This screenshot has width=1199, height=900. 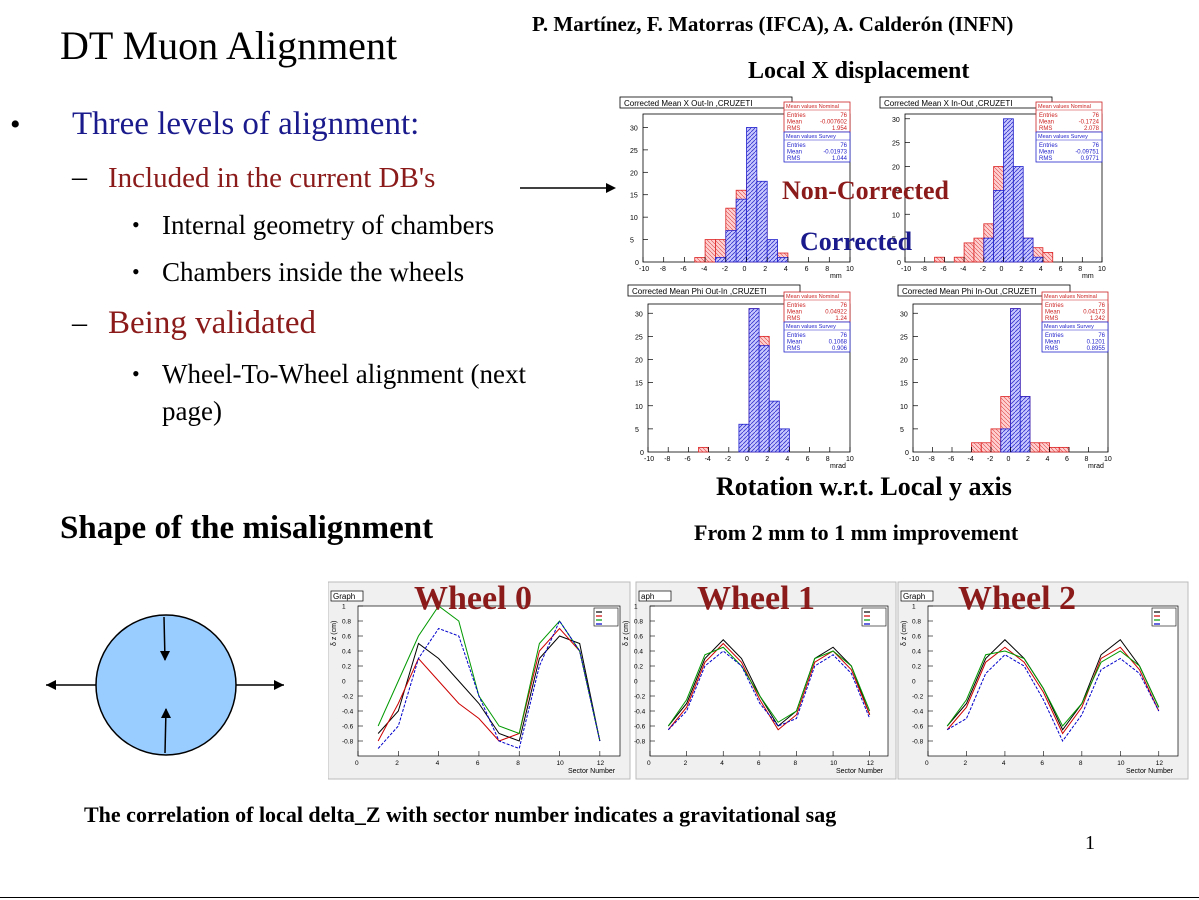 What do you see at coordinates (348, 742) in the screenshot?
I see `y-tick-label: -0.8` at bounding box center [348, 742].